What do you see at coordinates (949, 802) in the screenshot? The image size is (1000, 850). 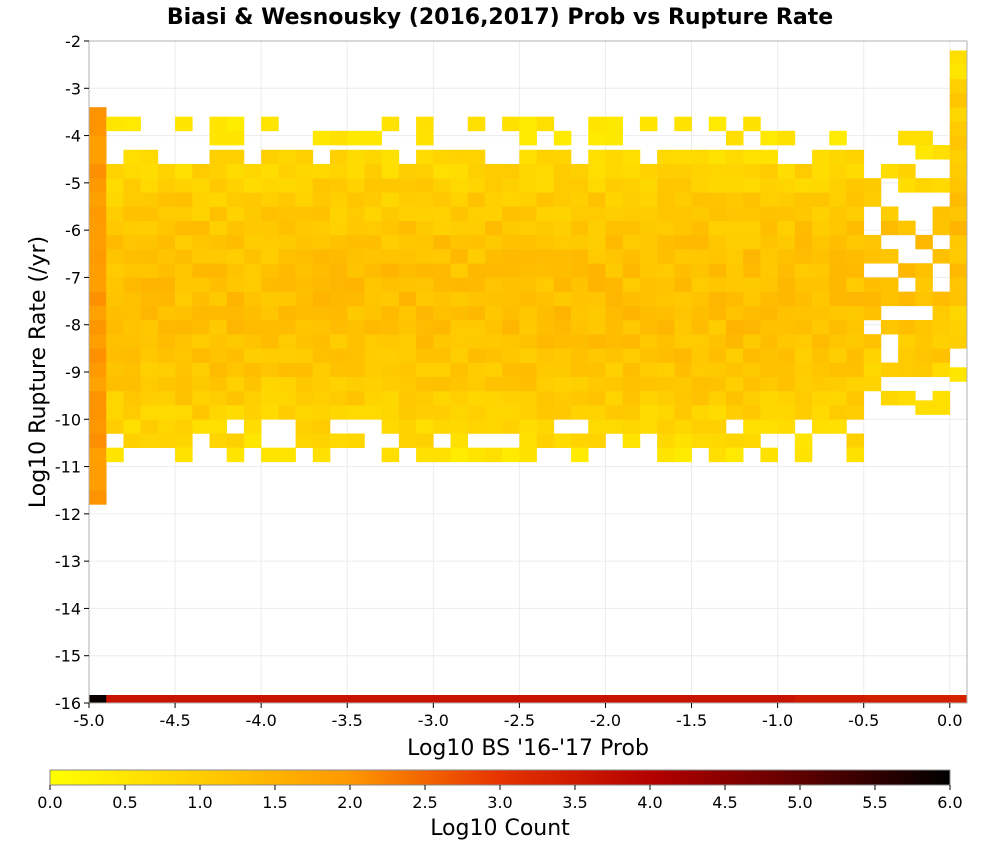 I see `colorbar-tick-label: 6.0` at bounding box center [949, 802].